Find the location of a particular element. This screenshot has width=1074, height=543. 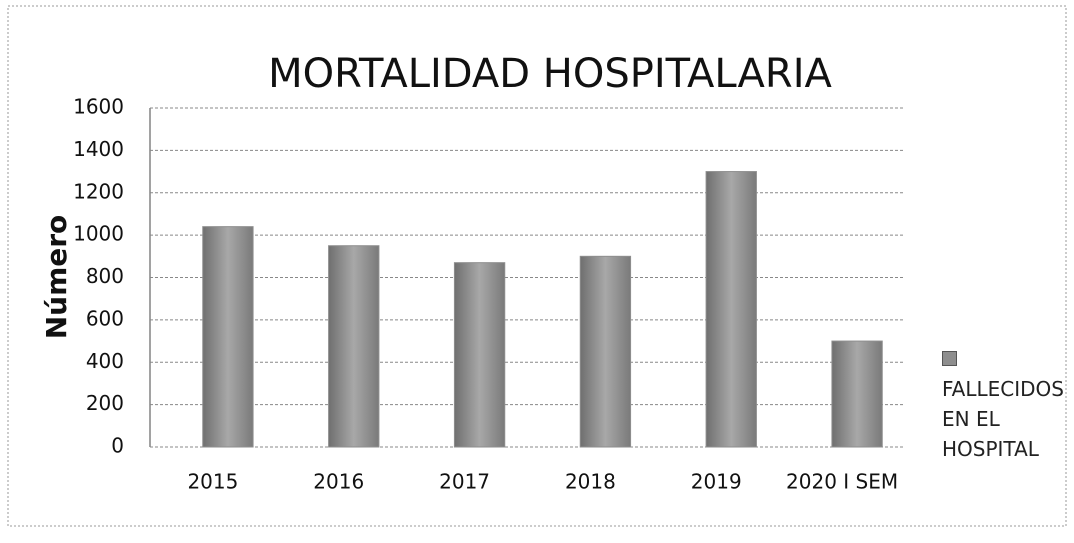

x-tick-label: 2020 I SEM is located at coordinates (842, 482).